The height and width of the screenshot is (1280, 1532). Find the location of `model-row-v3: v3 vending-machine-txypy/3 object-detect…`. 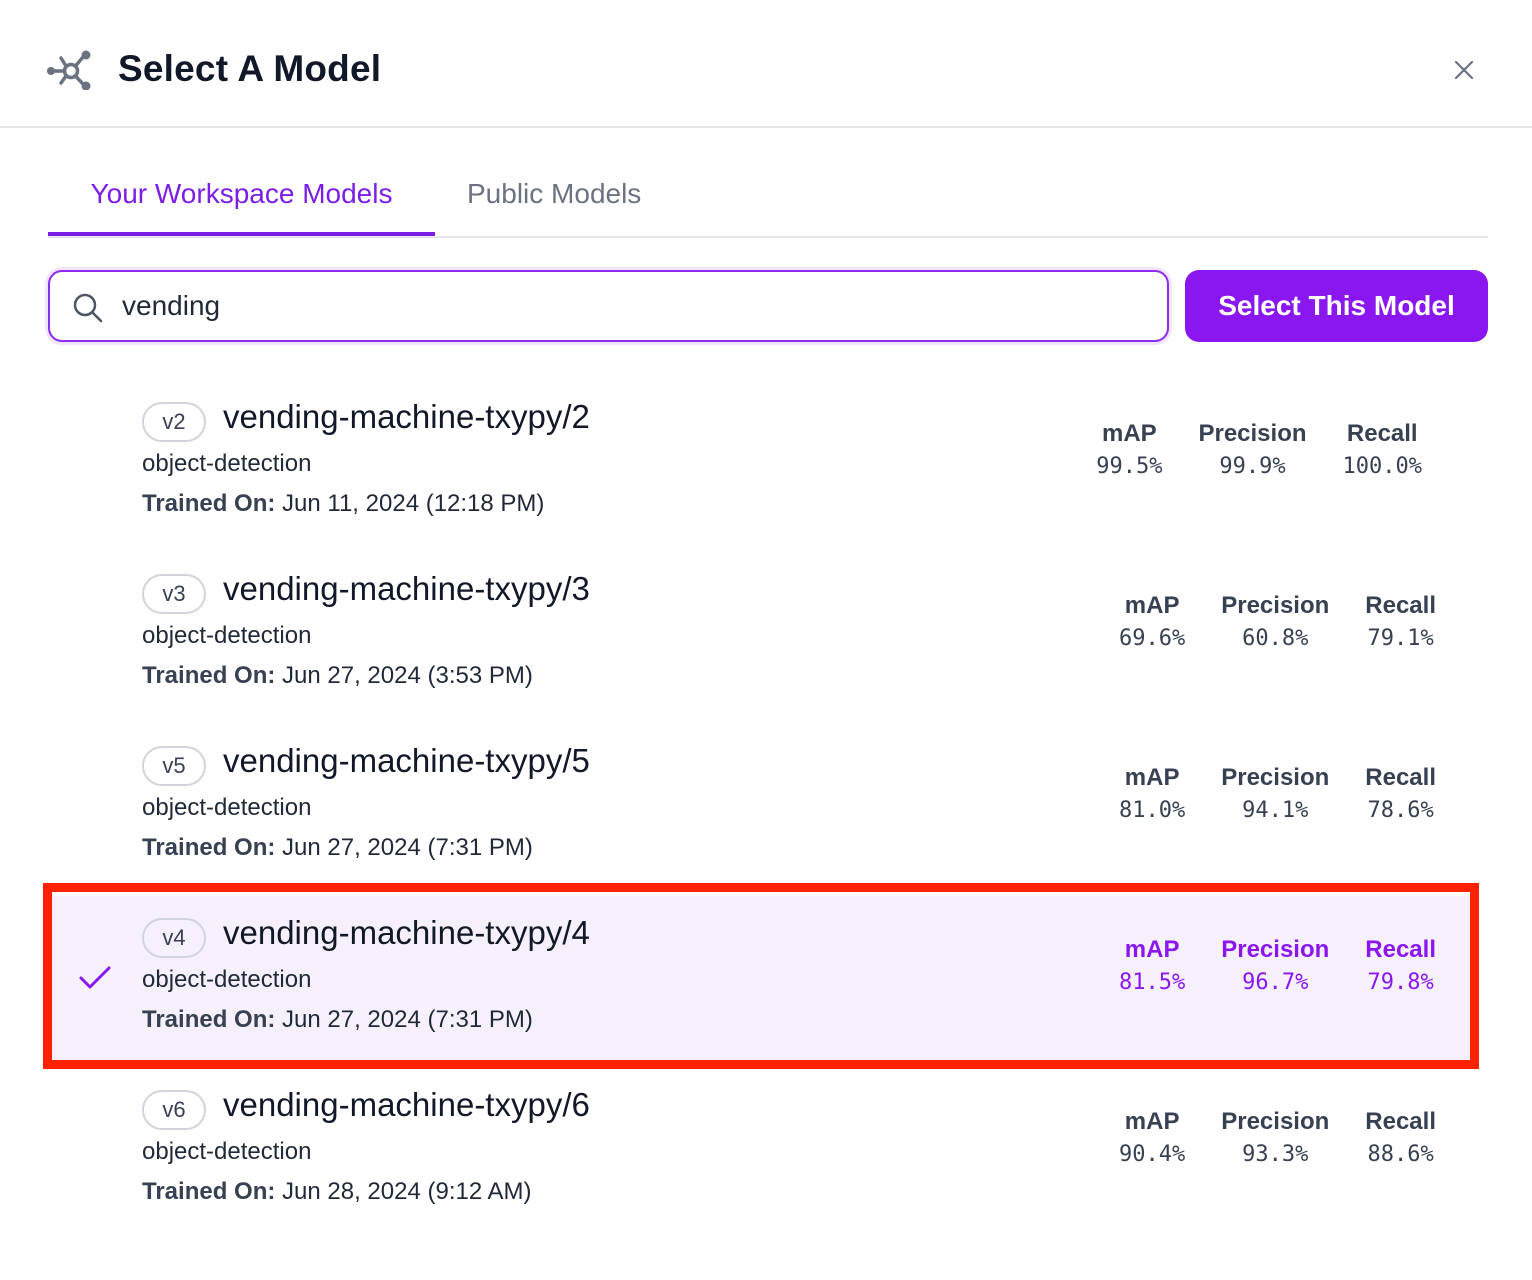

model-row-v3: v3 vending-machine-txypy/3 object-detect… is located at coordinates (760, 635).